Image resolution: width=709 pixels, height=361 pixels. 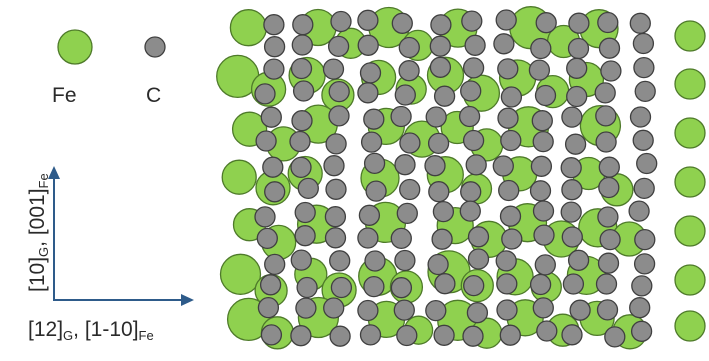 I want to click on legend-fe-atom-icon, so click(x=75, y=47).